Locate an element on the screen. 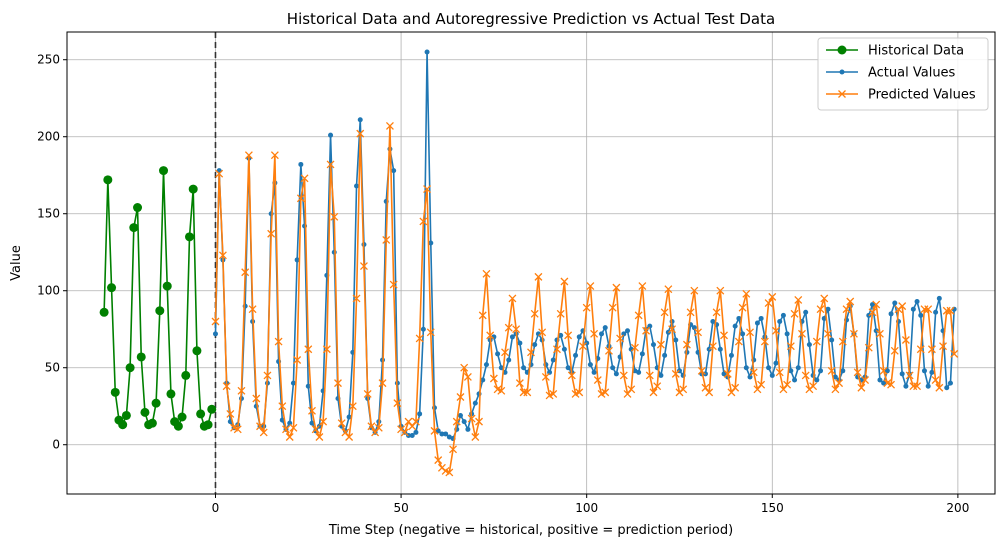 This screenshot has height=547, width=1005. legend-label: Historical Data is located at coordinates (916, 51).